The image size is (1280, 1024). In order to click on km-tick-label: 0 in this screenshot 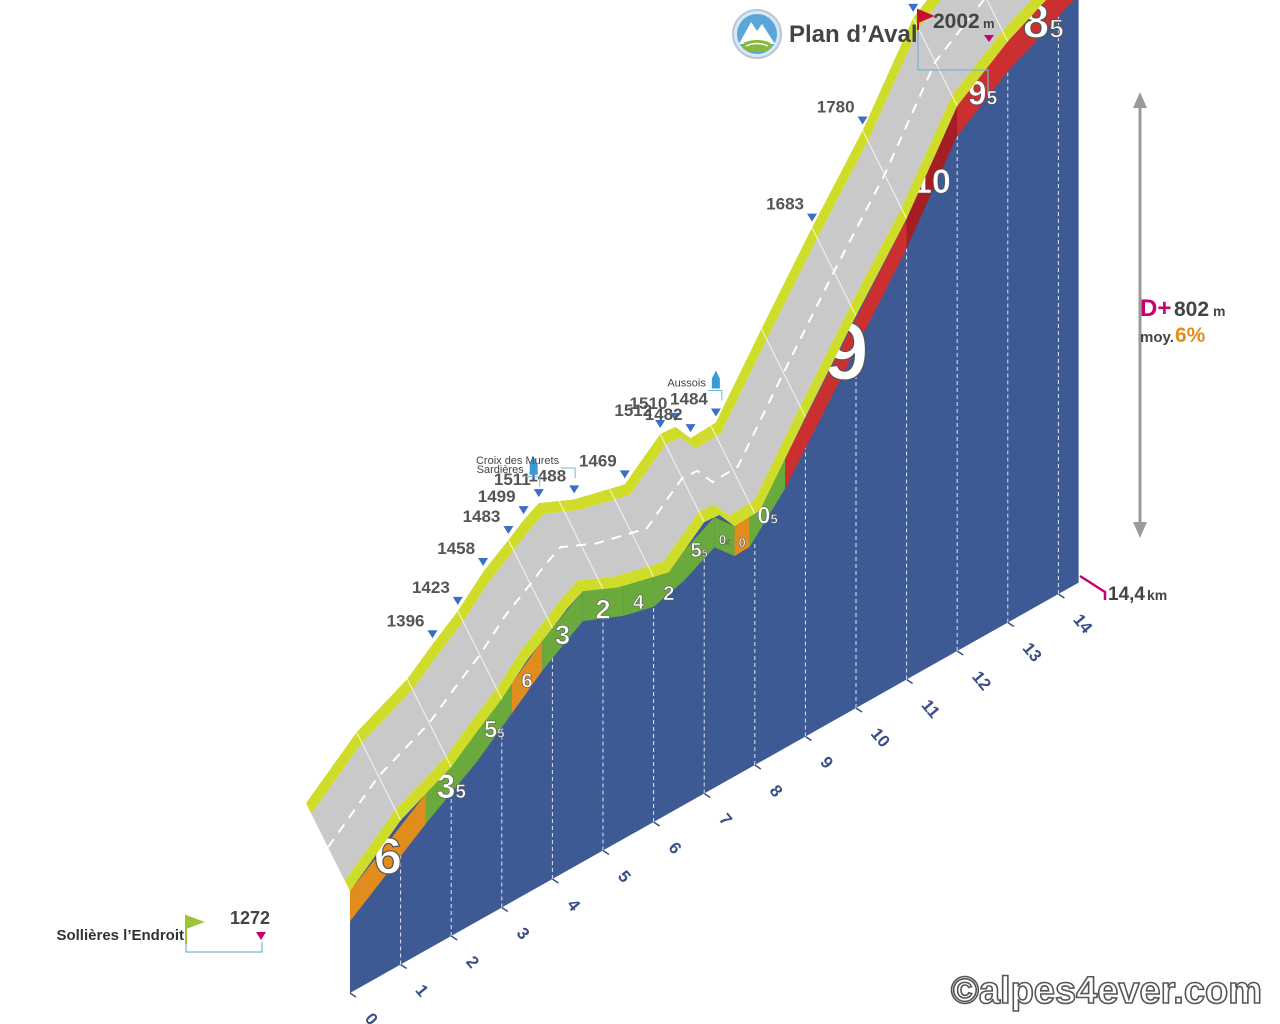, I will do `click(371, 1016)`.